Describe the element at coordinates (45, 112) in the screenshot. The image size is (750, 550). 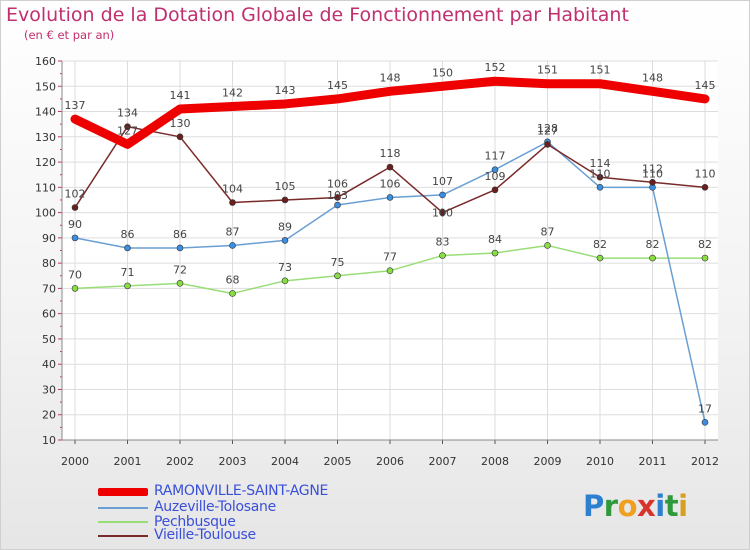
I see `y-tick-label: 140` at that location.